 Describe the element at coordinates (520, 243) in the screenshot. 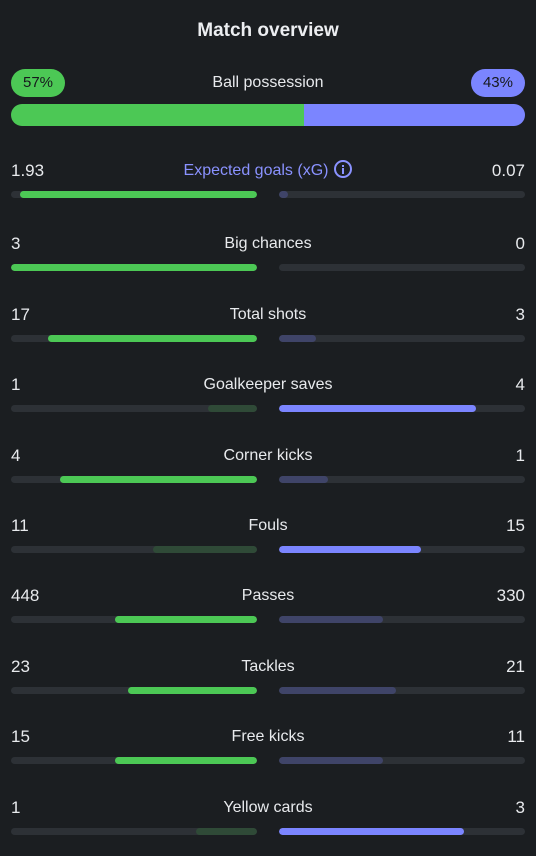

I see `away-value: 0` at that location.